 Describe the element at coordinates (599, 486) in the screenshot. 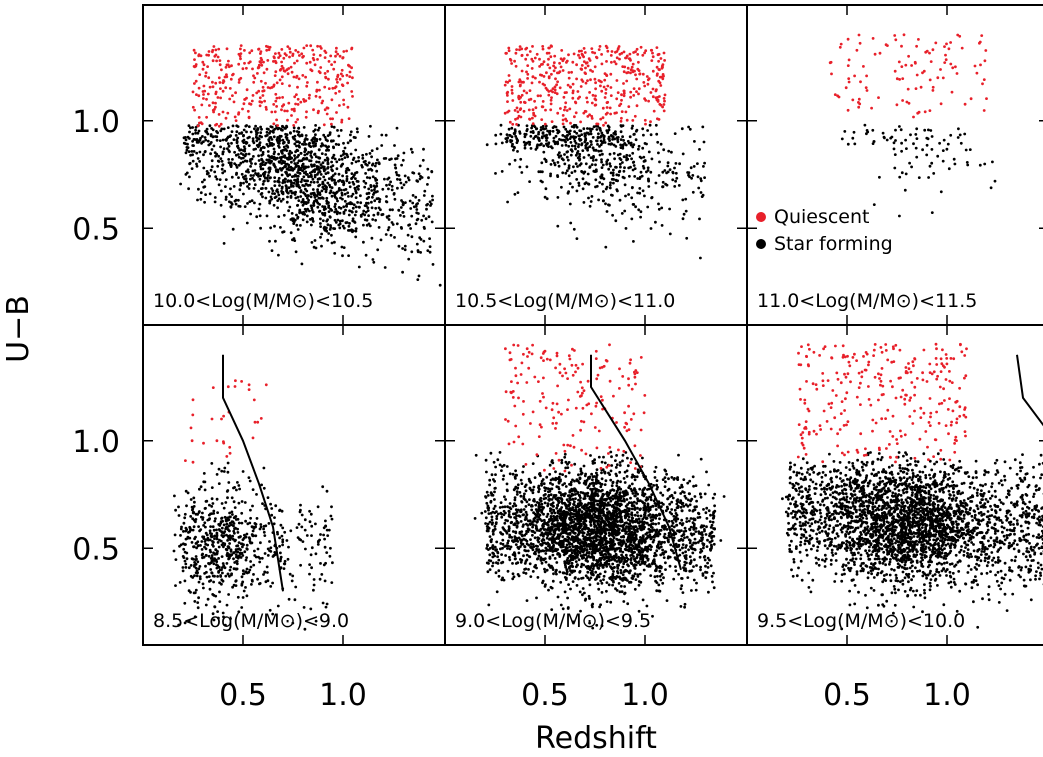

I see `panel-points` at that location.